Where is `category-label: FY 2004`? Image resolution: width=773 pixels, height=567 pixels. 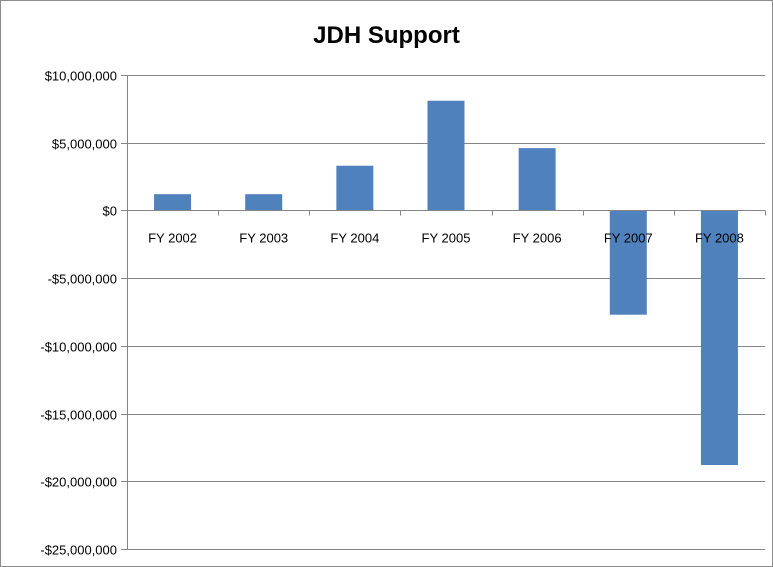
category-label: FY 2004 is located at coordinates (354, 237).